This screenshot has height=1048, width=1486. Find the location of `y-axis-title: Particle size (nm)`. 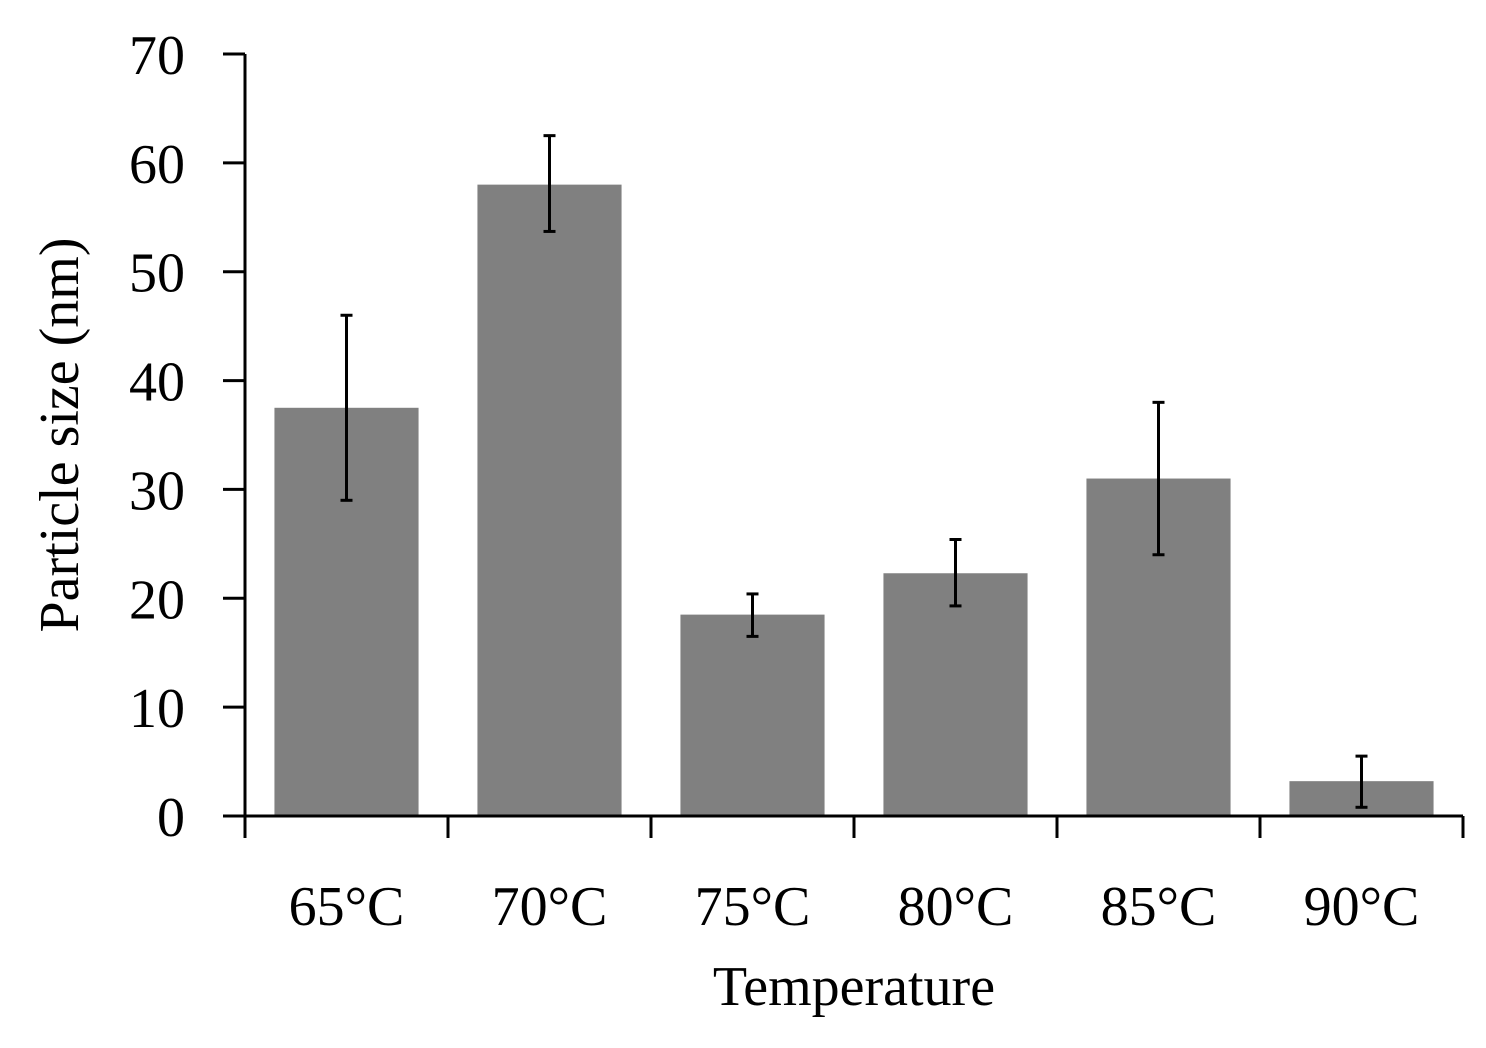

y-axis-title: Particle size (nm) is located at coordinates (60, 435).